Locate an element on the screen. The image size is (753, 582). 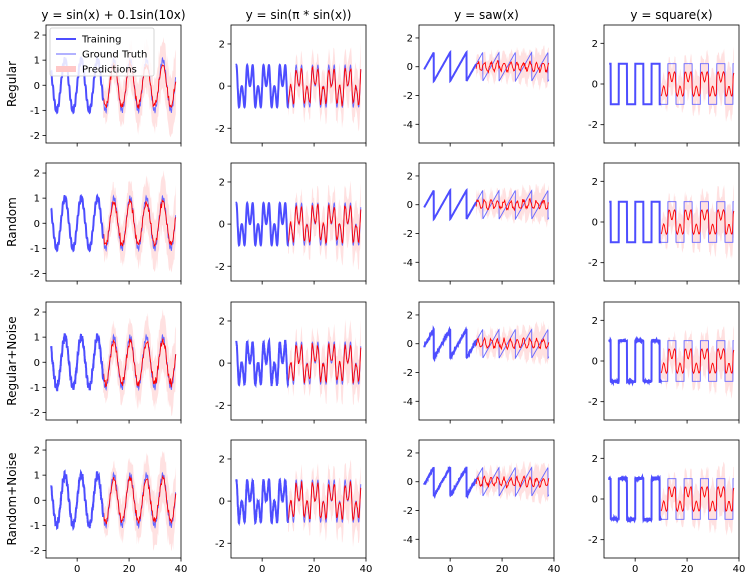
subplot-r3-c3: 0 20 40 -2 0 2 is located at coordinates (667, 507).